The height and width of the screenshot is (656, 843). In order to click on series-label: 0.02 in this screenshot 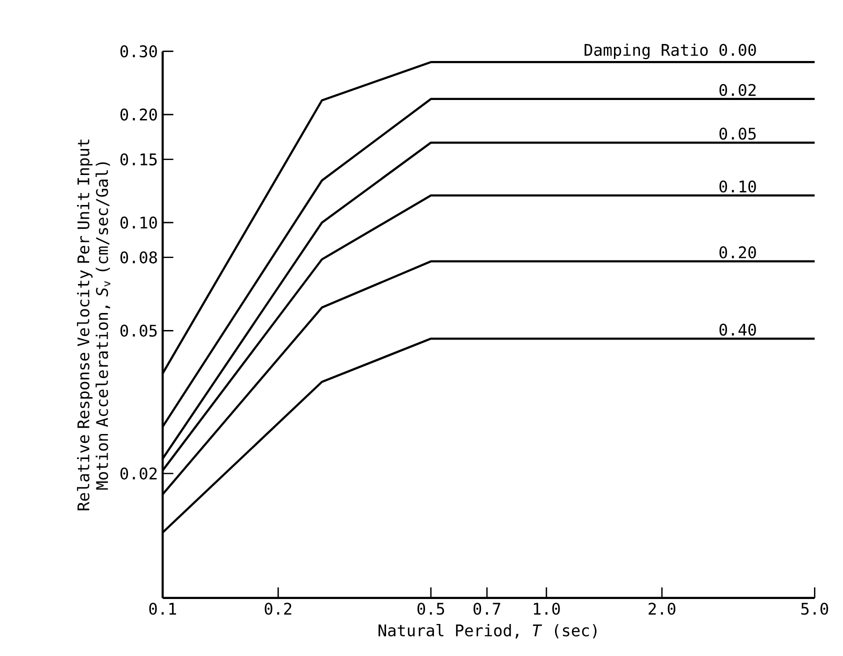, I will do `click(737, 90)`.